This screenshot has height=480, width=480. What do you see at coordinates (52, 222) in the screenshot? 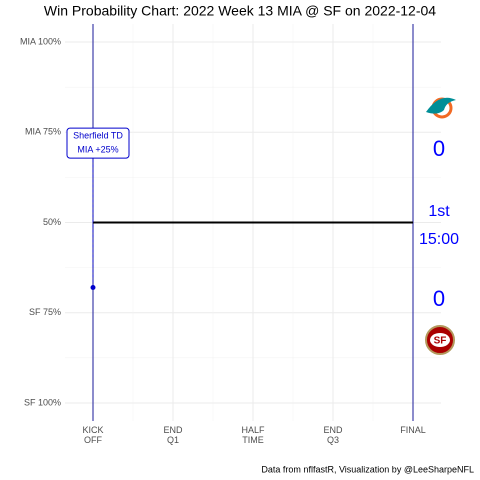
I see `y-tick-label: 50%` at bounding box center [52, 222].